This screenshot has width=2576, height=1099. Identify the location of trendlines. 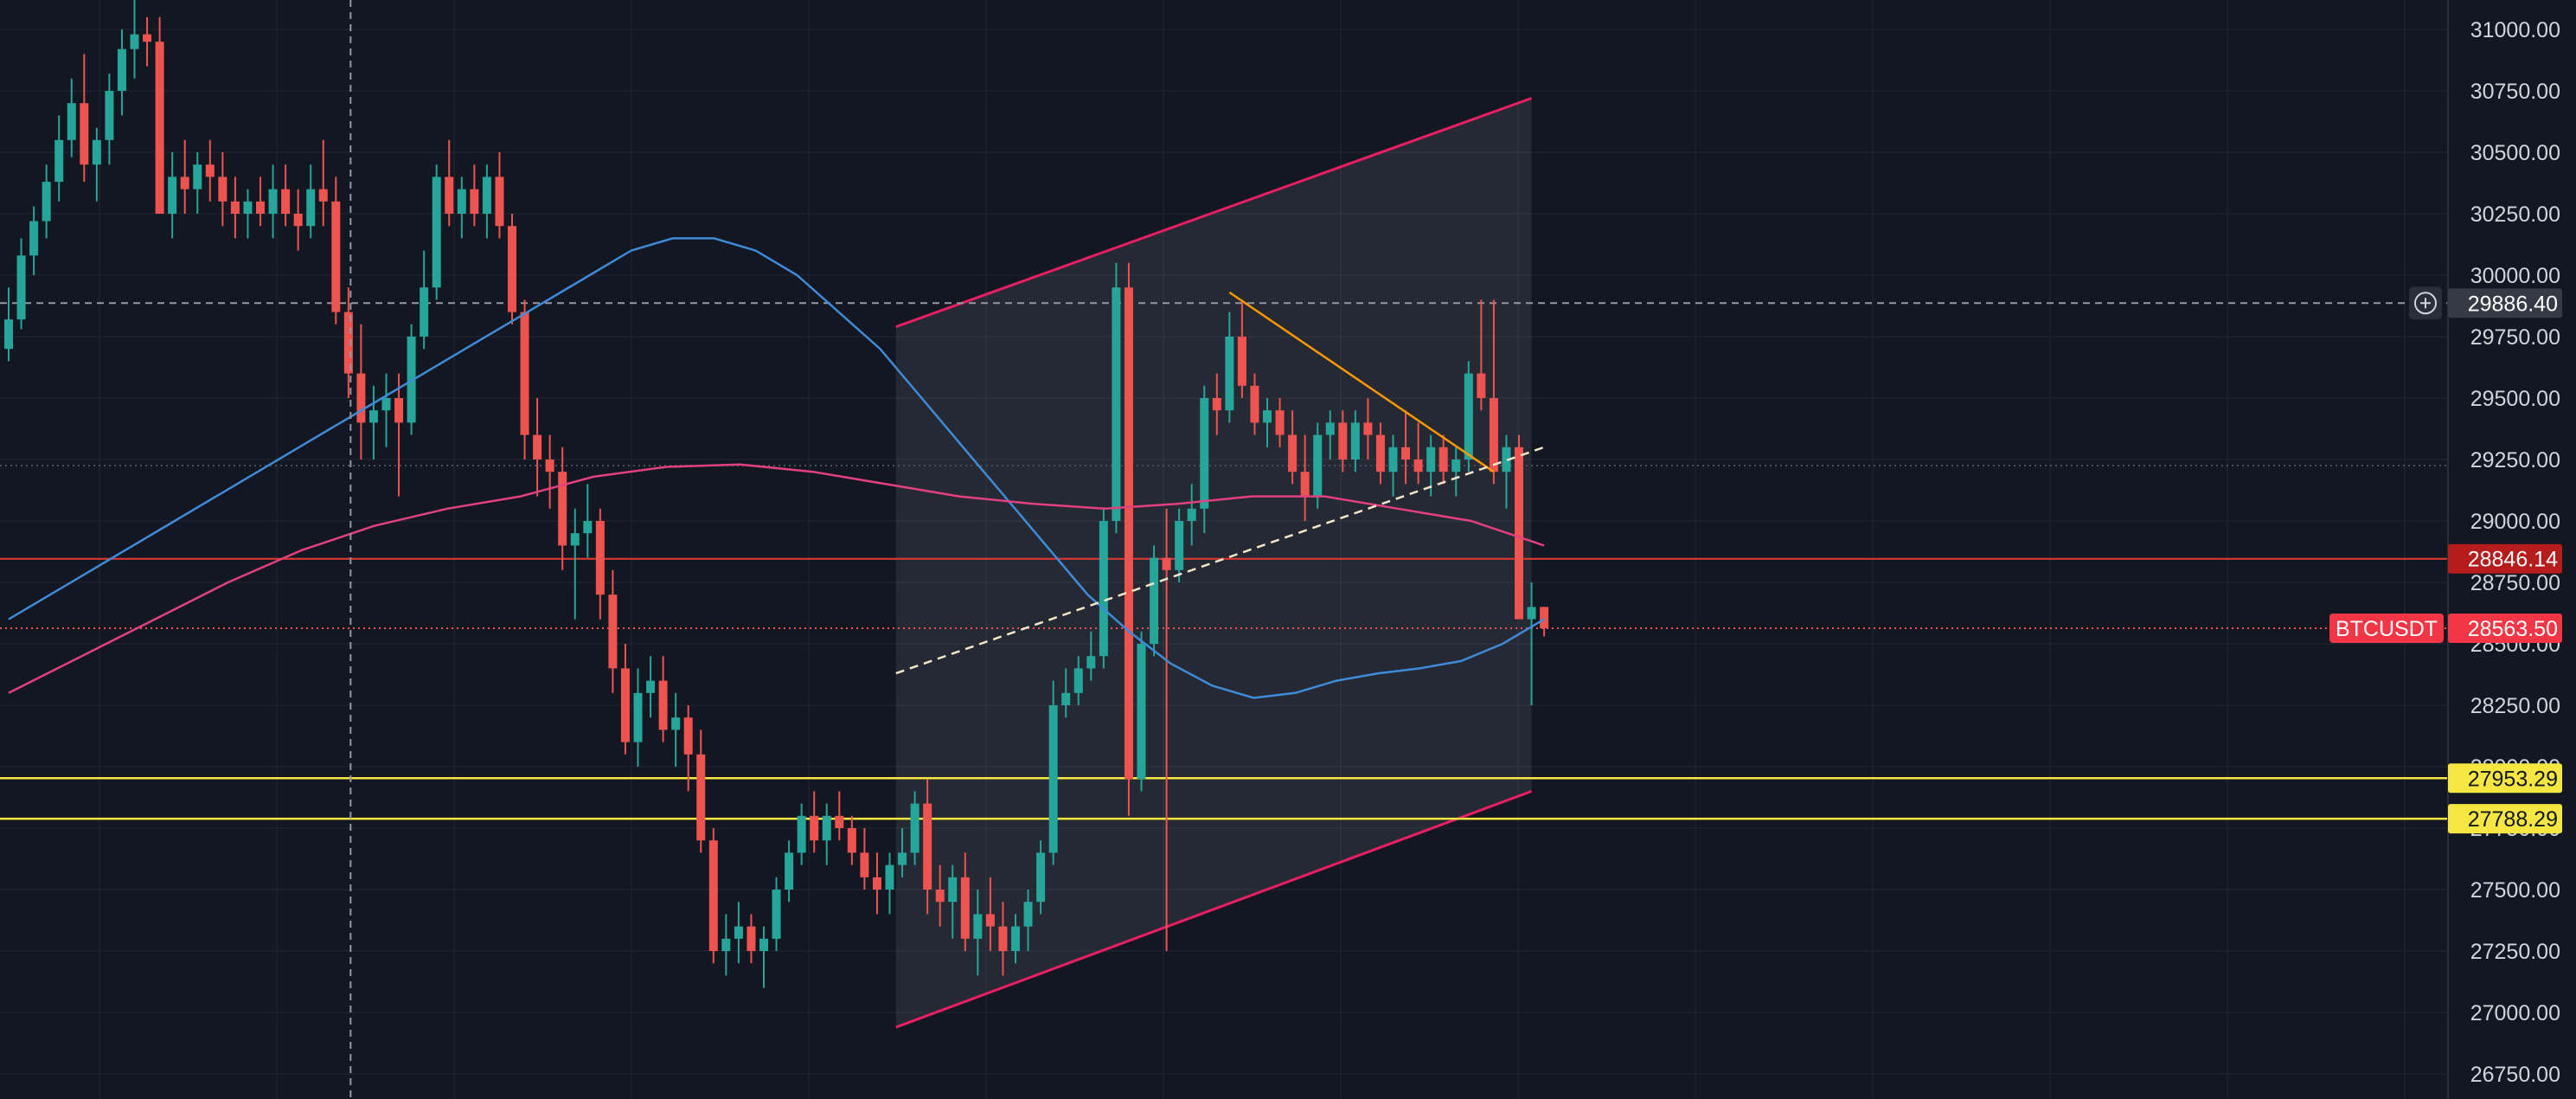
(1220, 483).